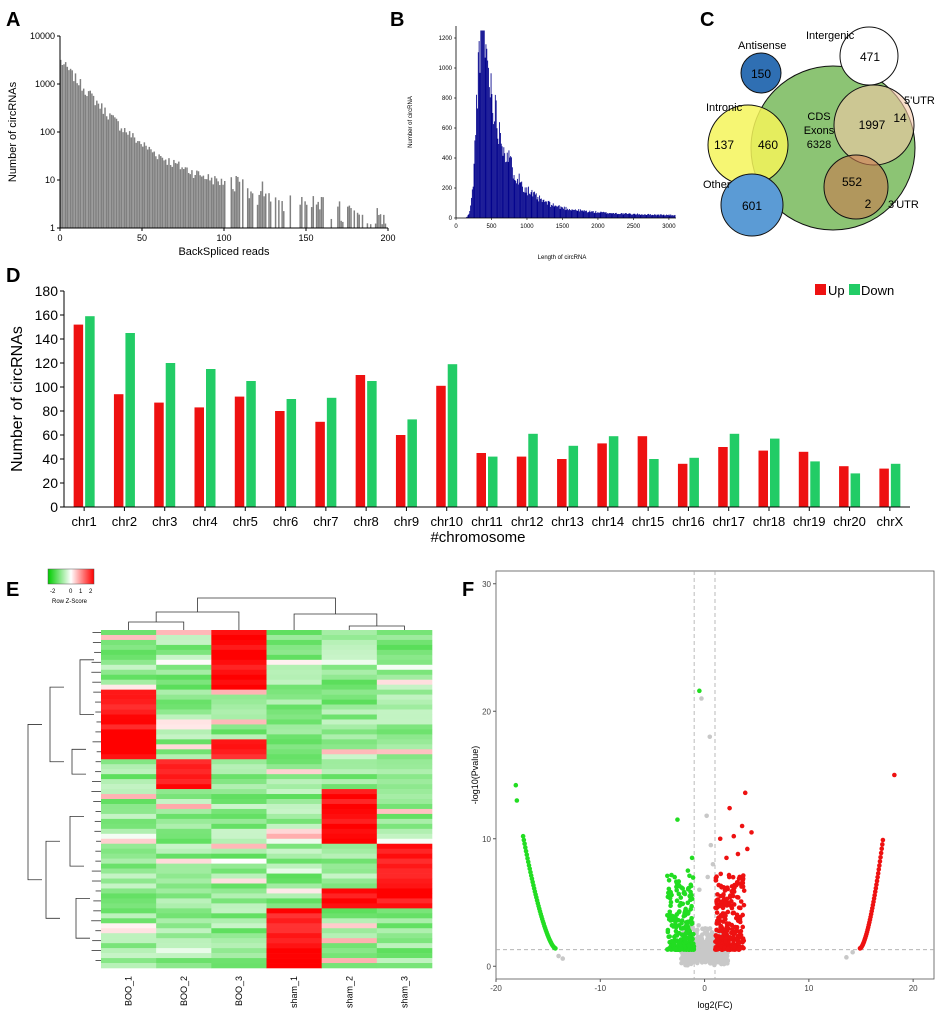 The image size is (941, 1013). I want to click on panel-f-x-tick-label: 10, so click(808, 988).